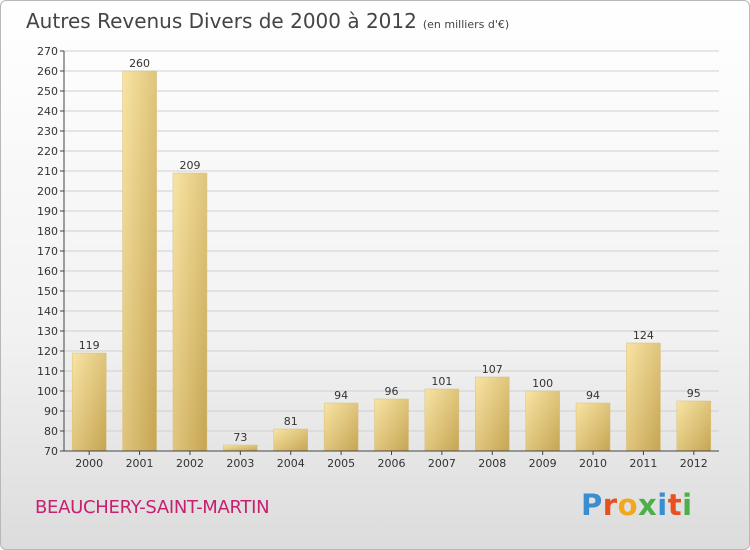 Image resolution: width=750 pixels, height=550 pixels. Describe the element at coordinates (89, 345) in the screenshot. I see `value-label: 119` at that location.